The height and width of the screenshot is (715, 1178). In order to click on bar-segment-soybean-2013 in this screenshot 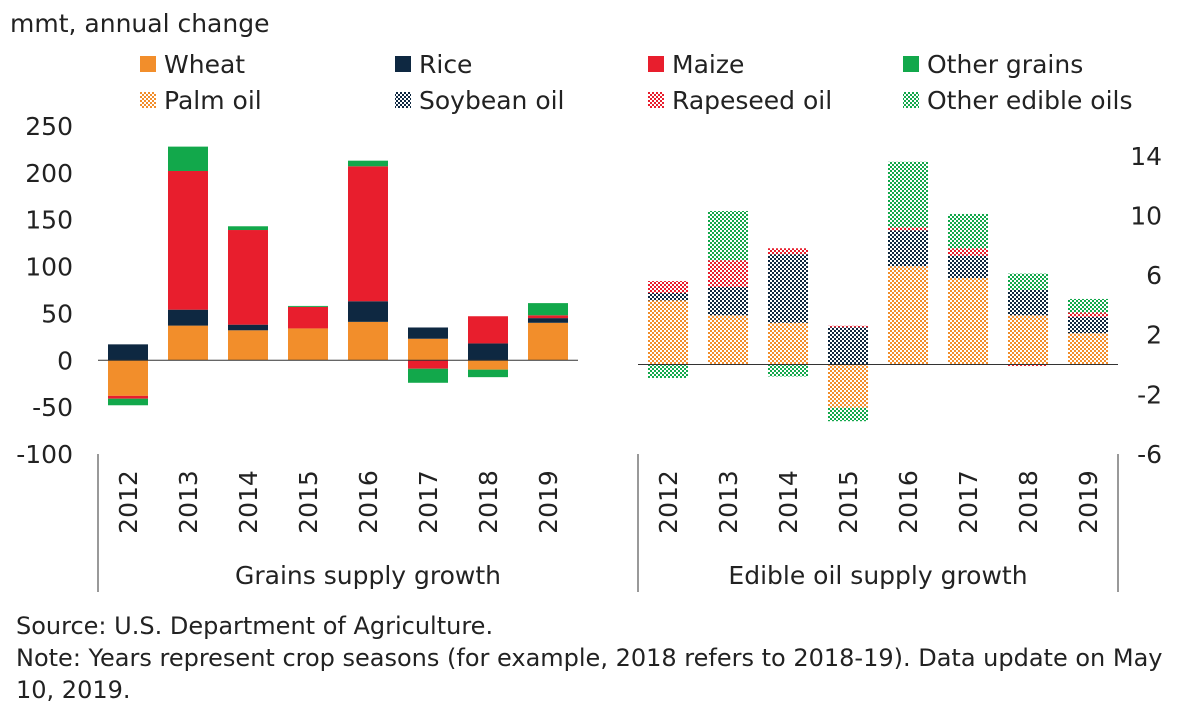, I will do `click(728, 301)`.